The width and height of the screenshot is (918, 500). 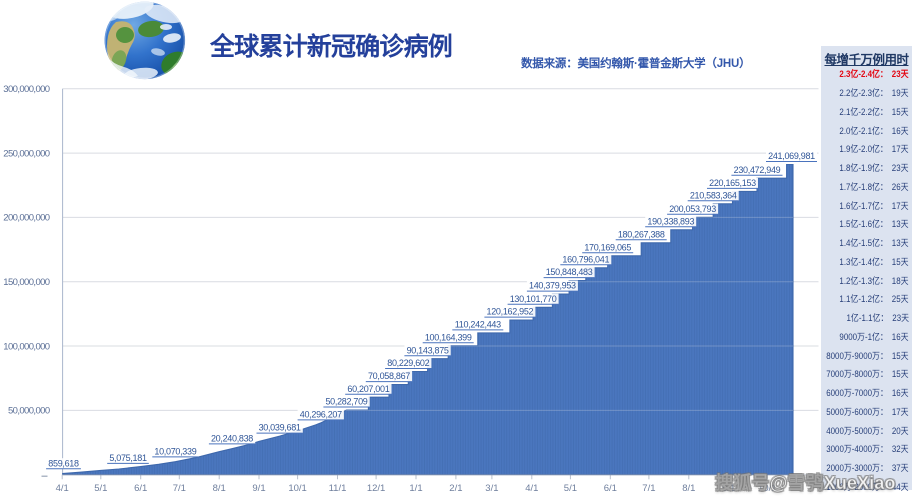 I want to click on svg-text: 11/1, so click(x=338, y=488).